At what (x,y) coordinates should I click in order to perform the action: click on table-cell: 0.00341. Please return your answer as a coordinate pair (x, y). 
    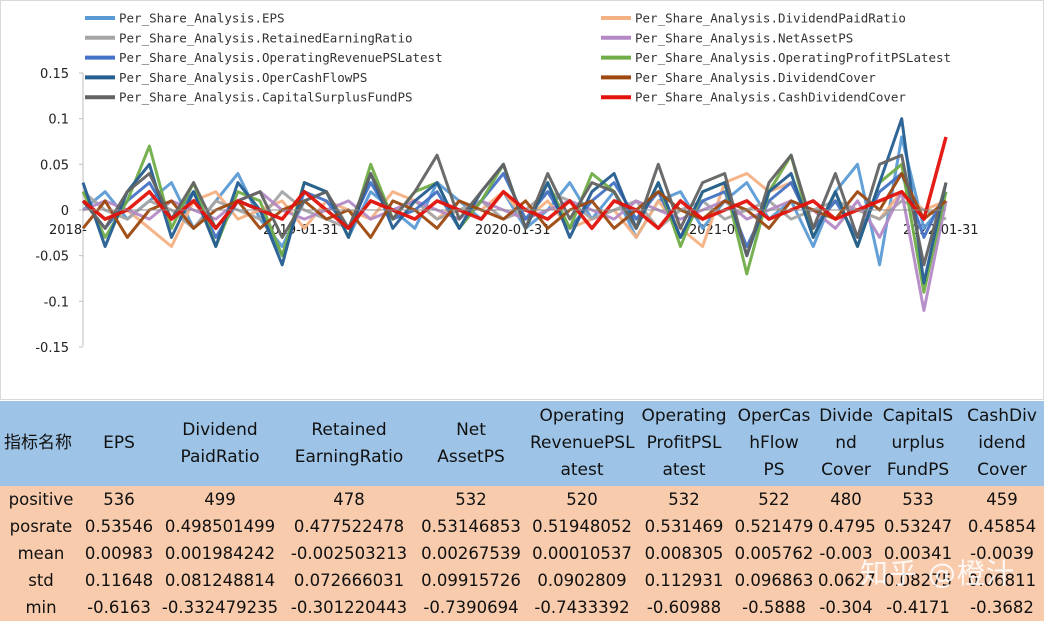
    Looking at the image, I should click on (918, 553).